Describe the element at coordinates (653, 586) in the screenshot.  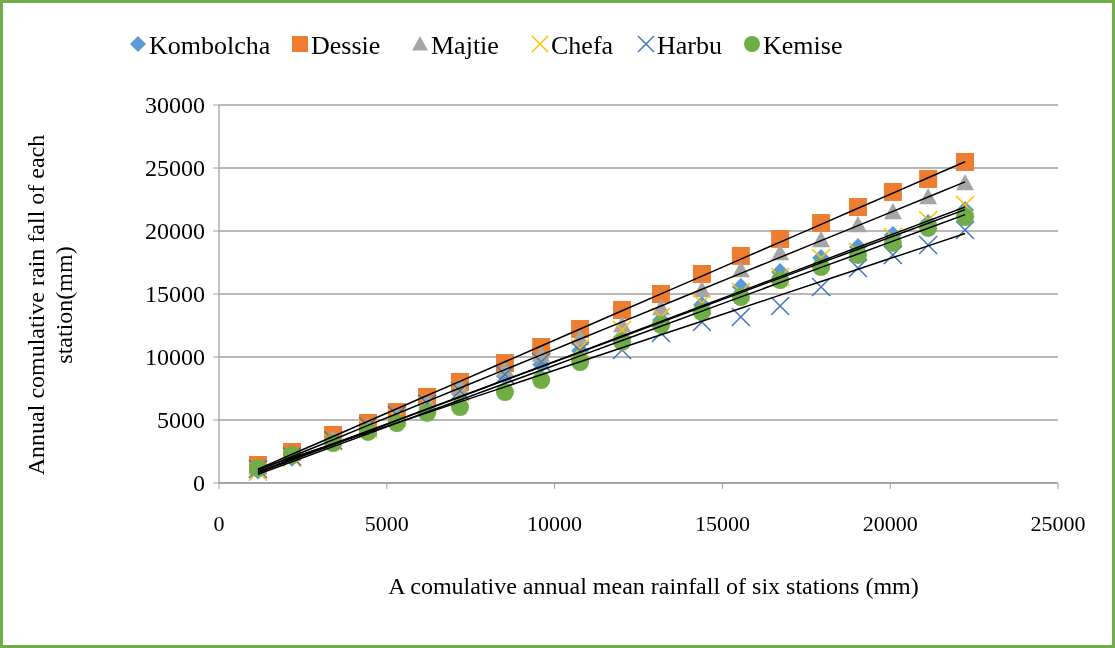
I see `x-axis-title: A comulative annual mean rainfall of six stations (mm)` at that location.